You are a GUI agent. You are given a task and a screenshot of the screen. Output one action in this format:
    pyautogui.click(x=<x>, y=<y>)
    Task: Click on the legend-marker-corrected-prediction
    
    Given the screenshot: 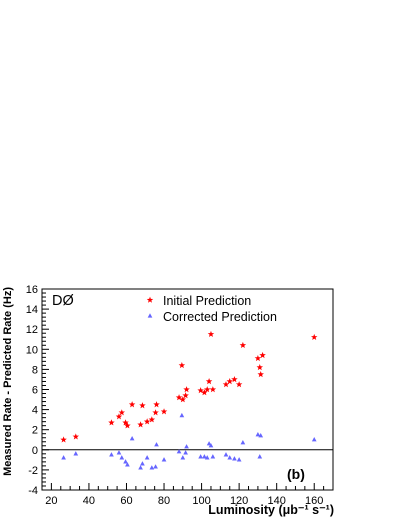 What is the action you would take?
    pyautogui.click(x=150, y=315)
    